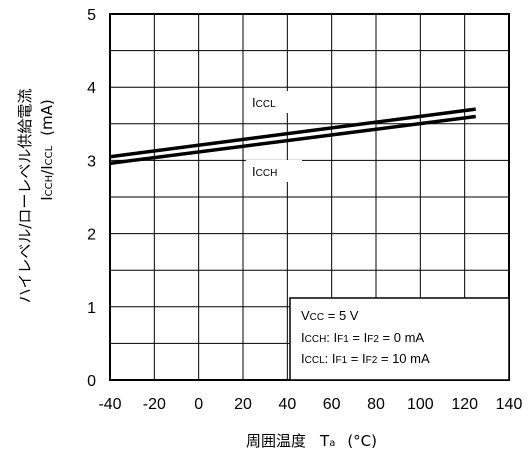 The width and height of the screenshot is (528, 457). Describe the element at coordinates (47, 150) in the screenshot. I see `y-axis-title-line2: ICCH/ICCL(mA)` at that location.